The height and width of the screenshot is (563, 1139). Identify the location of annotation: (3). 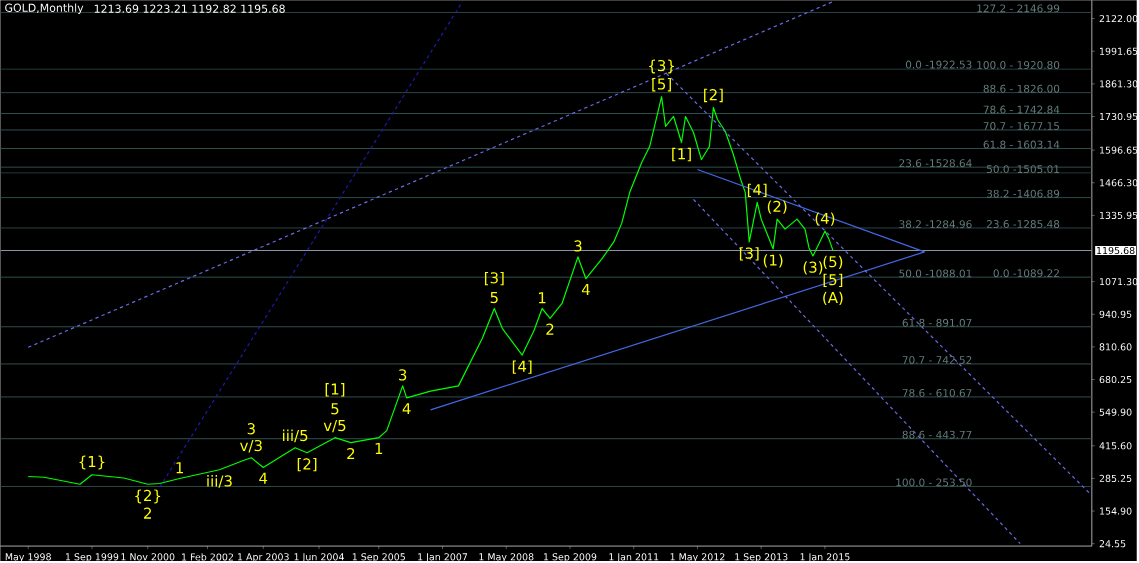
(813, 268).